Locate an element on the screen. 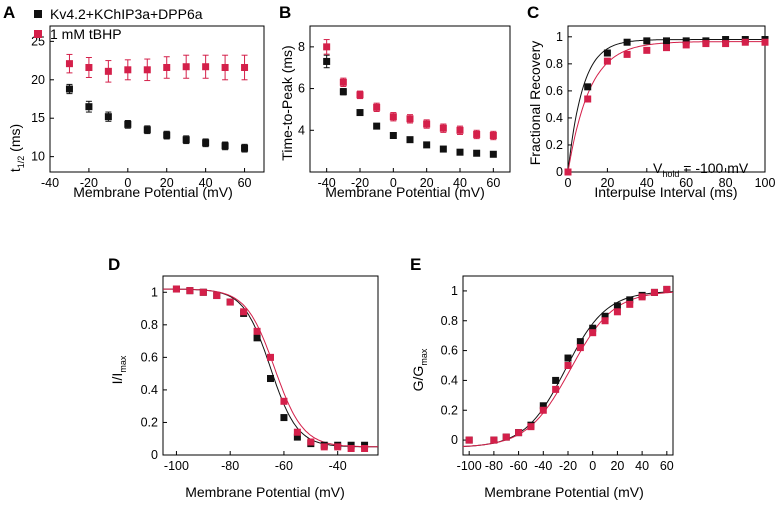 The width and height of the screenshot is (781, 507). panel-a-ylabel: t1/2 (ms) is located at coordinates (16, 148).